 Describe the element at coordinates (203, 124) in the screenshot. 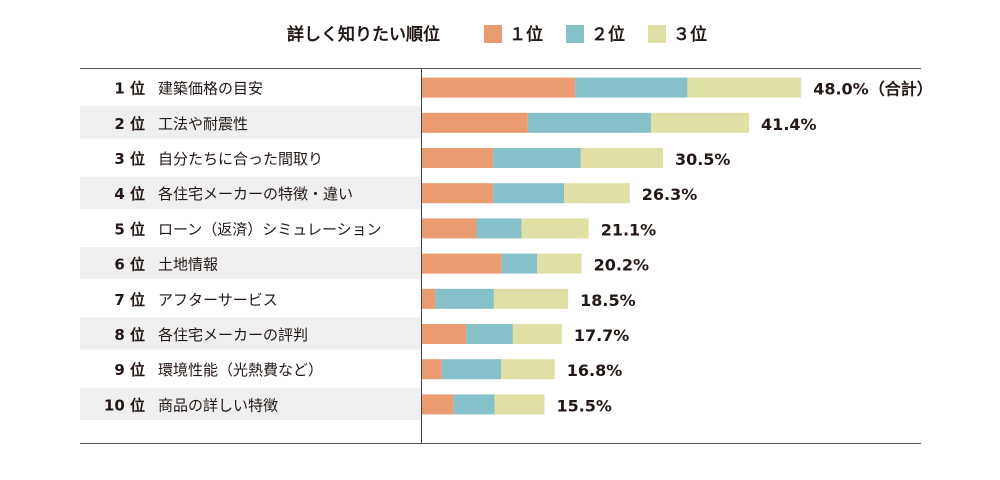

I see `category-label: 工法や耐震性` at that location.